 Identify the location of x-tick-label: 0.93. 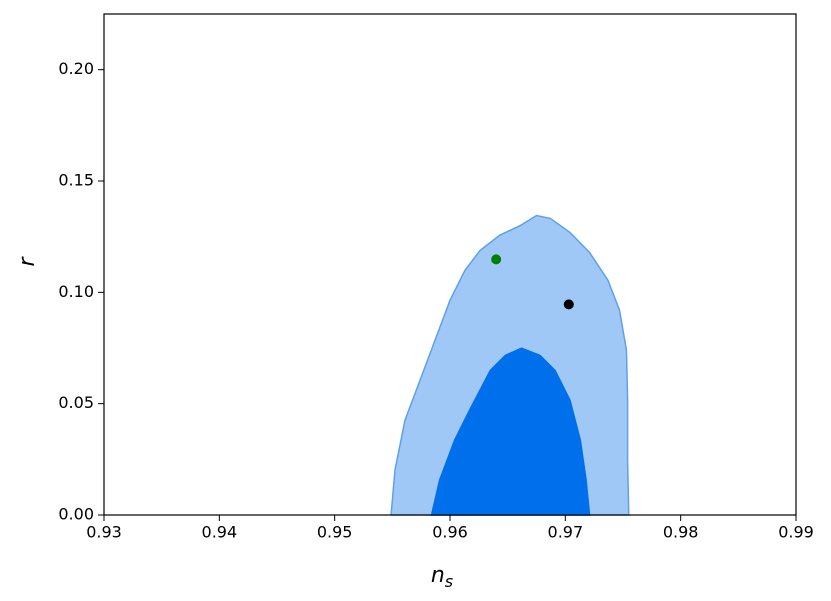
(104, 532).